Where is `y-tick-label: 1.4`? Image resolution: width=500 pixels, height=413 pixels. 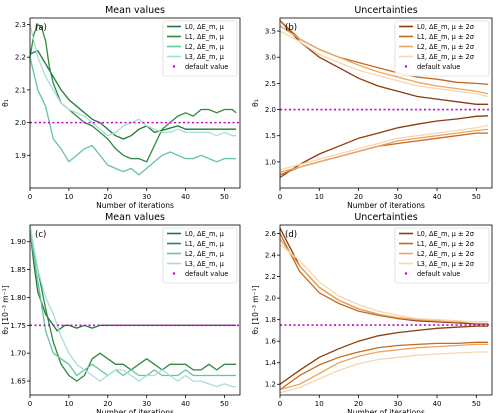 y-tick-label: 1.4 is located at coordinates (271, 363).